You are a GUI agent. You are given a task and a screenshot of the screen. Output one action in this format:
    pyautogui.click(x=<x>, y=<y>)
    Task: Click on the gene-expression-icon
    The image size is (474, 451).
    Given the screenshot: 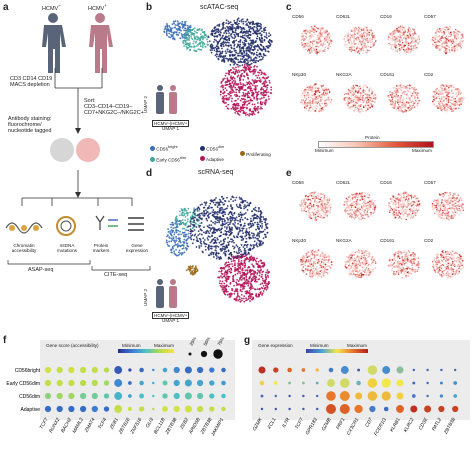 What is the action you would take?
    pyautogui.click(x=136, y=224)
    